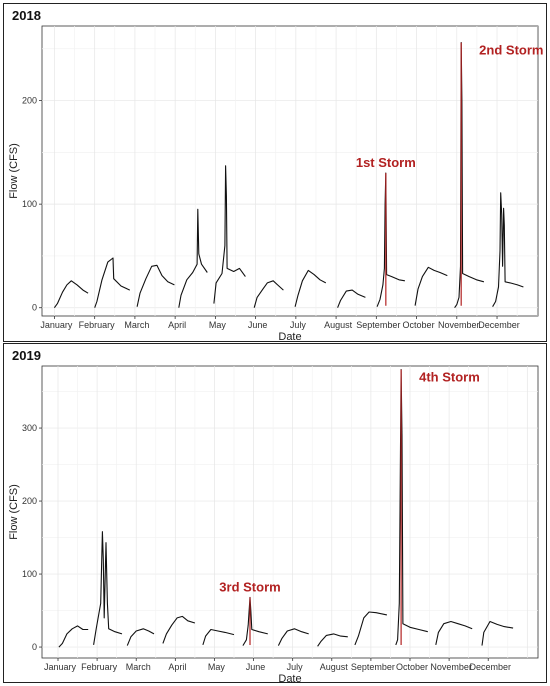  What do you see at coordinates (511, 50) in the screenshot?
I see `storm-label: 2nd Storm` at bounding box center [511, 50].